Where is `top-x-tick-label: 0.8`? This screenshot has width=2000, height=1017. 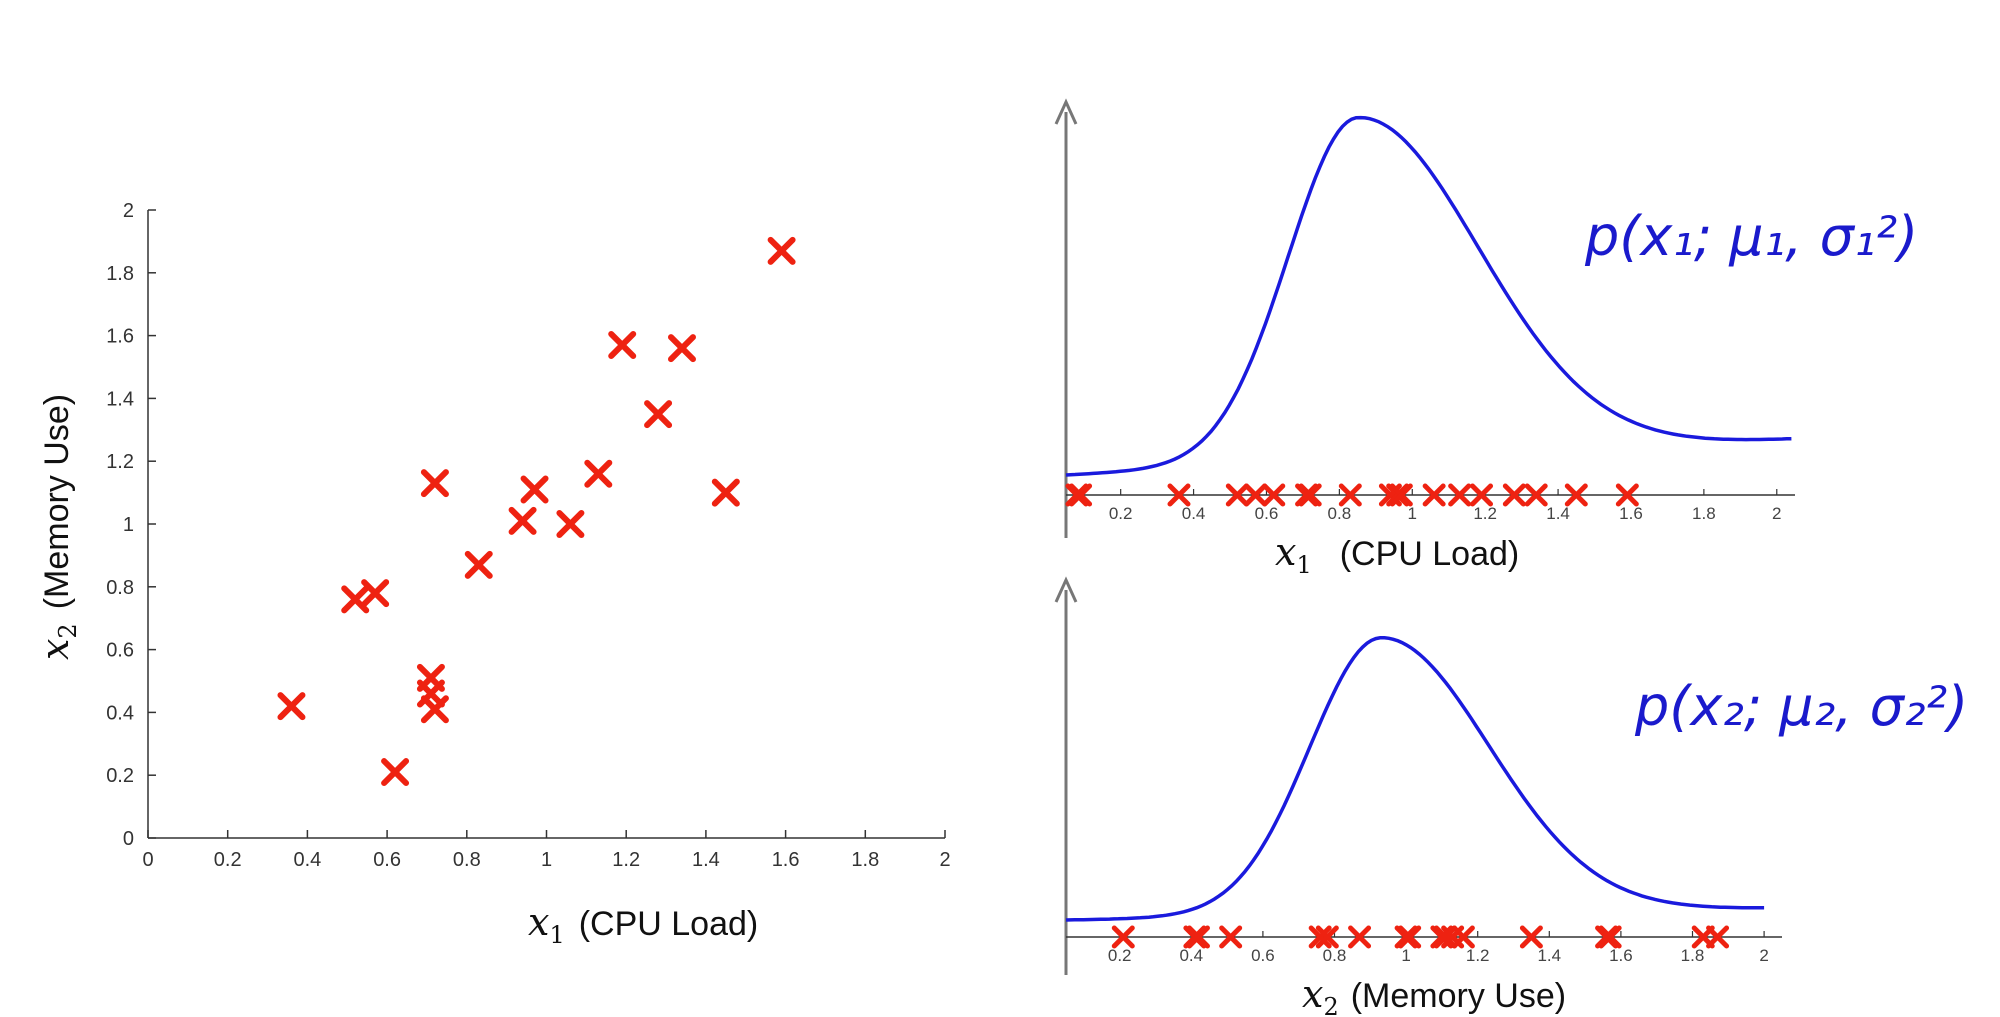 top-x-tick-label: 0.8 is located at coordinates (1340, 513).